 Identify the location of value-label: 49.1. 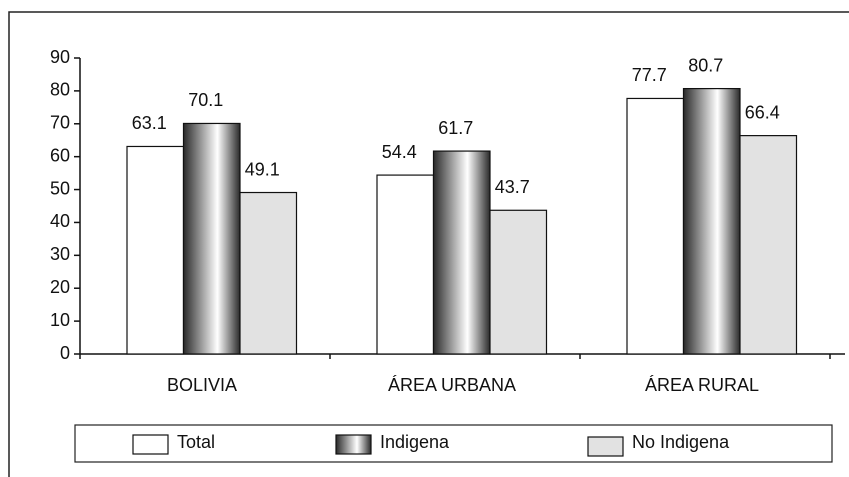
(262, 169).